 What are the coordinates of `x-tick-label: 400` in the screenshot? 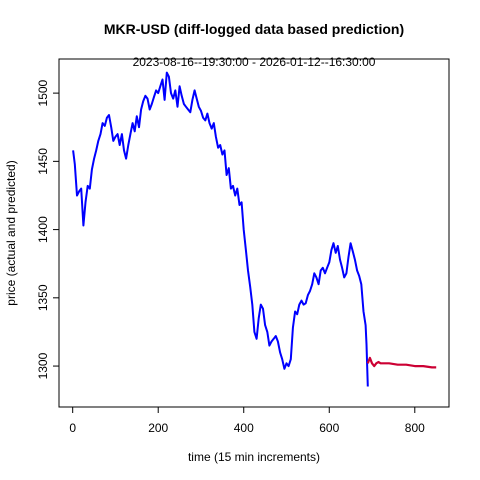 It's located at (244, 428).